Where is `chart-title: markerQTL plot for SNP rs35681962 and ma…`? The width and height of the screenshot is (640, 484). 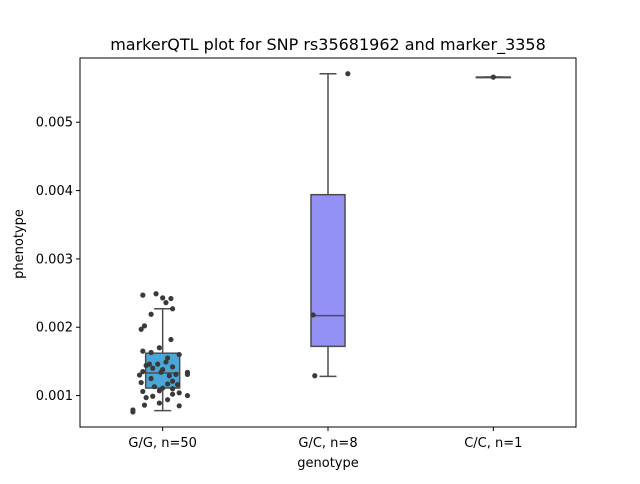
chart-title: markerQTL plot for SNP rs35681962 and ma… is located at coordinates (328, 45).